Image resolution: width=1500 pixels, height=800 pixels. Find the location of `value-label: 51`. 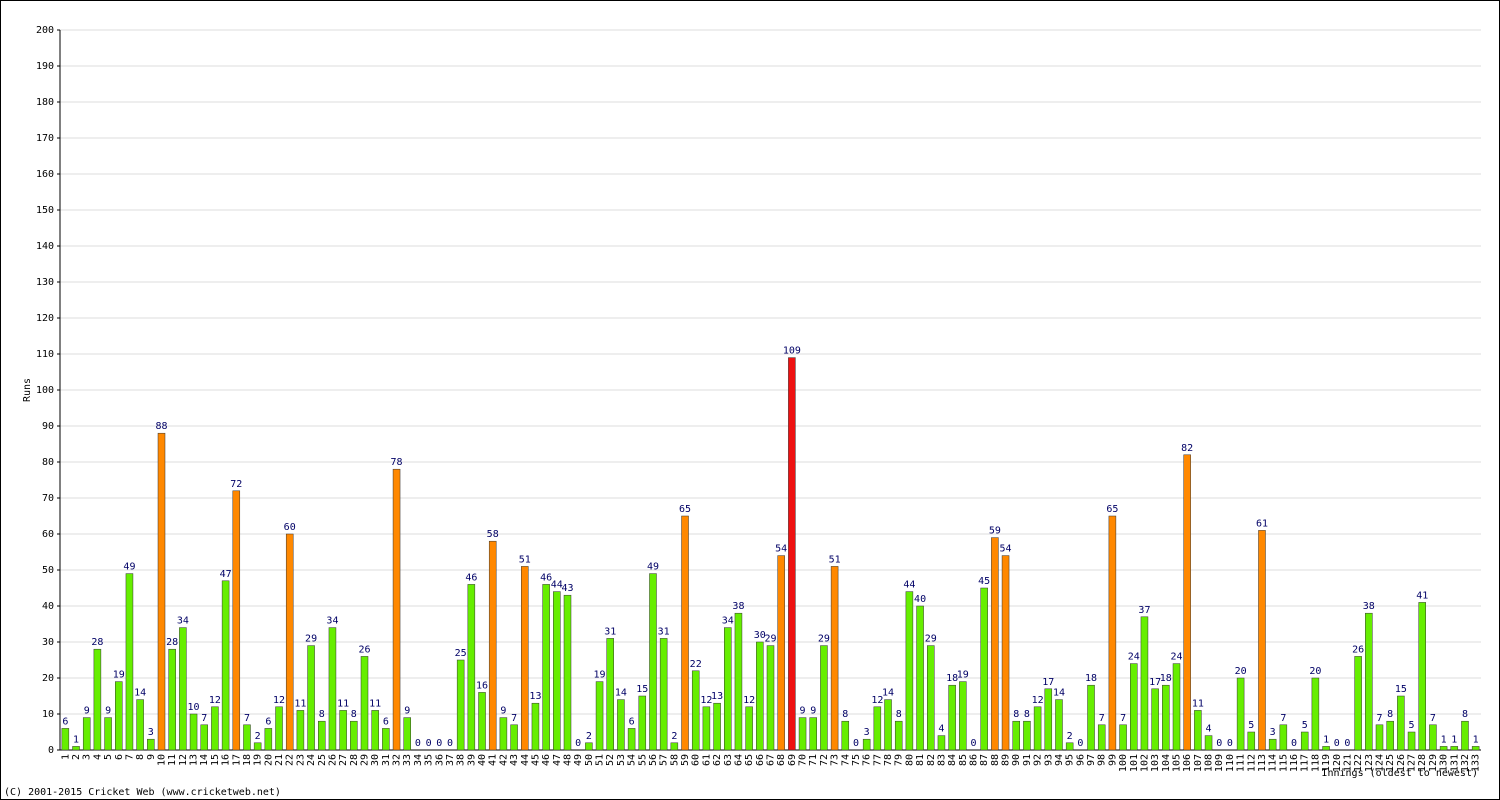

value-label: 51 is located at coordinates (525, 559).